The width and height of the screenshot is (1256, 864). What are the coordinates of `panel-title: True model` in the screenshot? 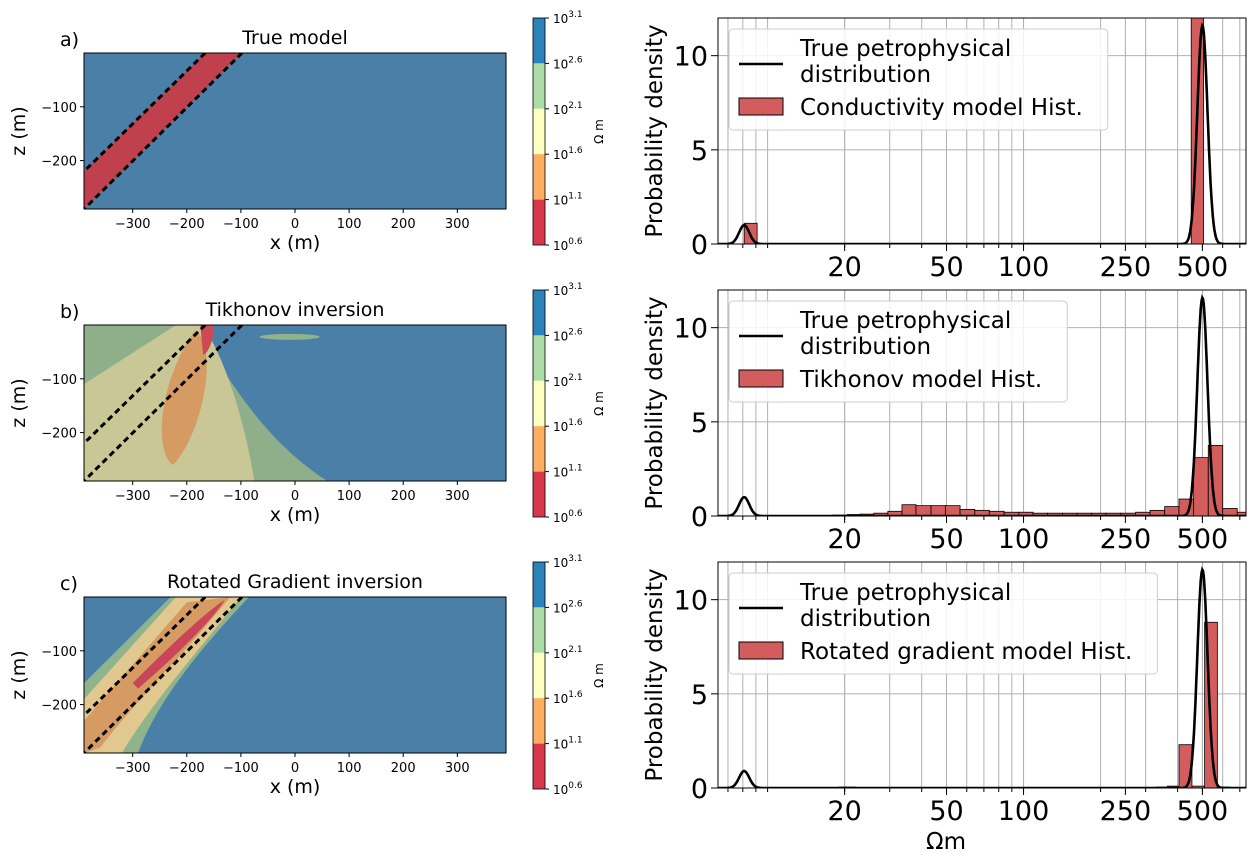 It's located at (294, 38).